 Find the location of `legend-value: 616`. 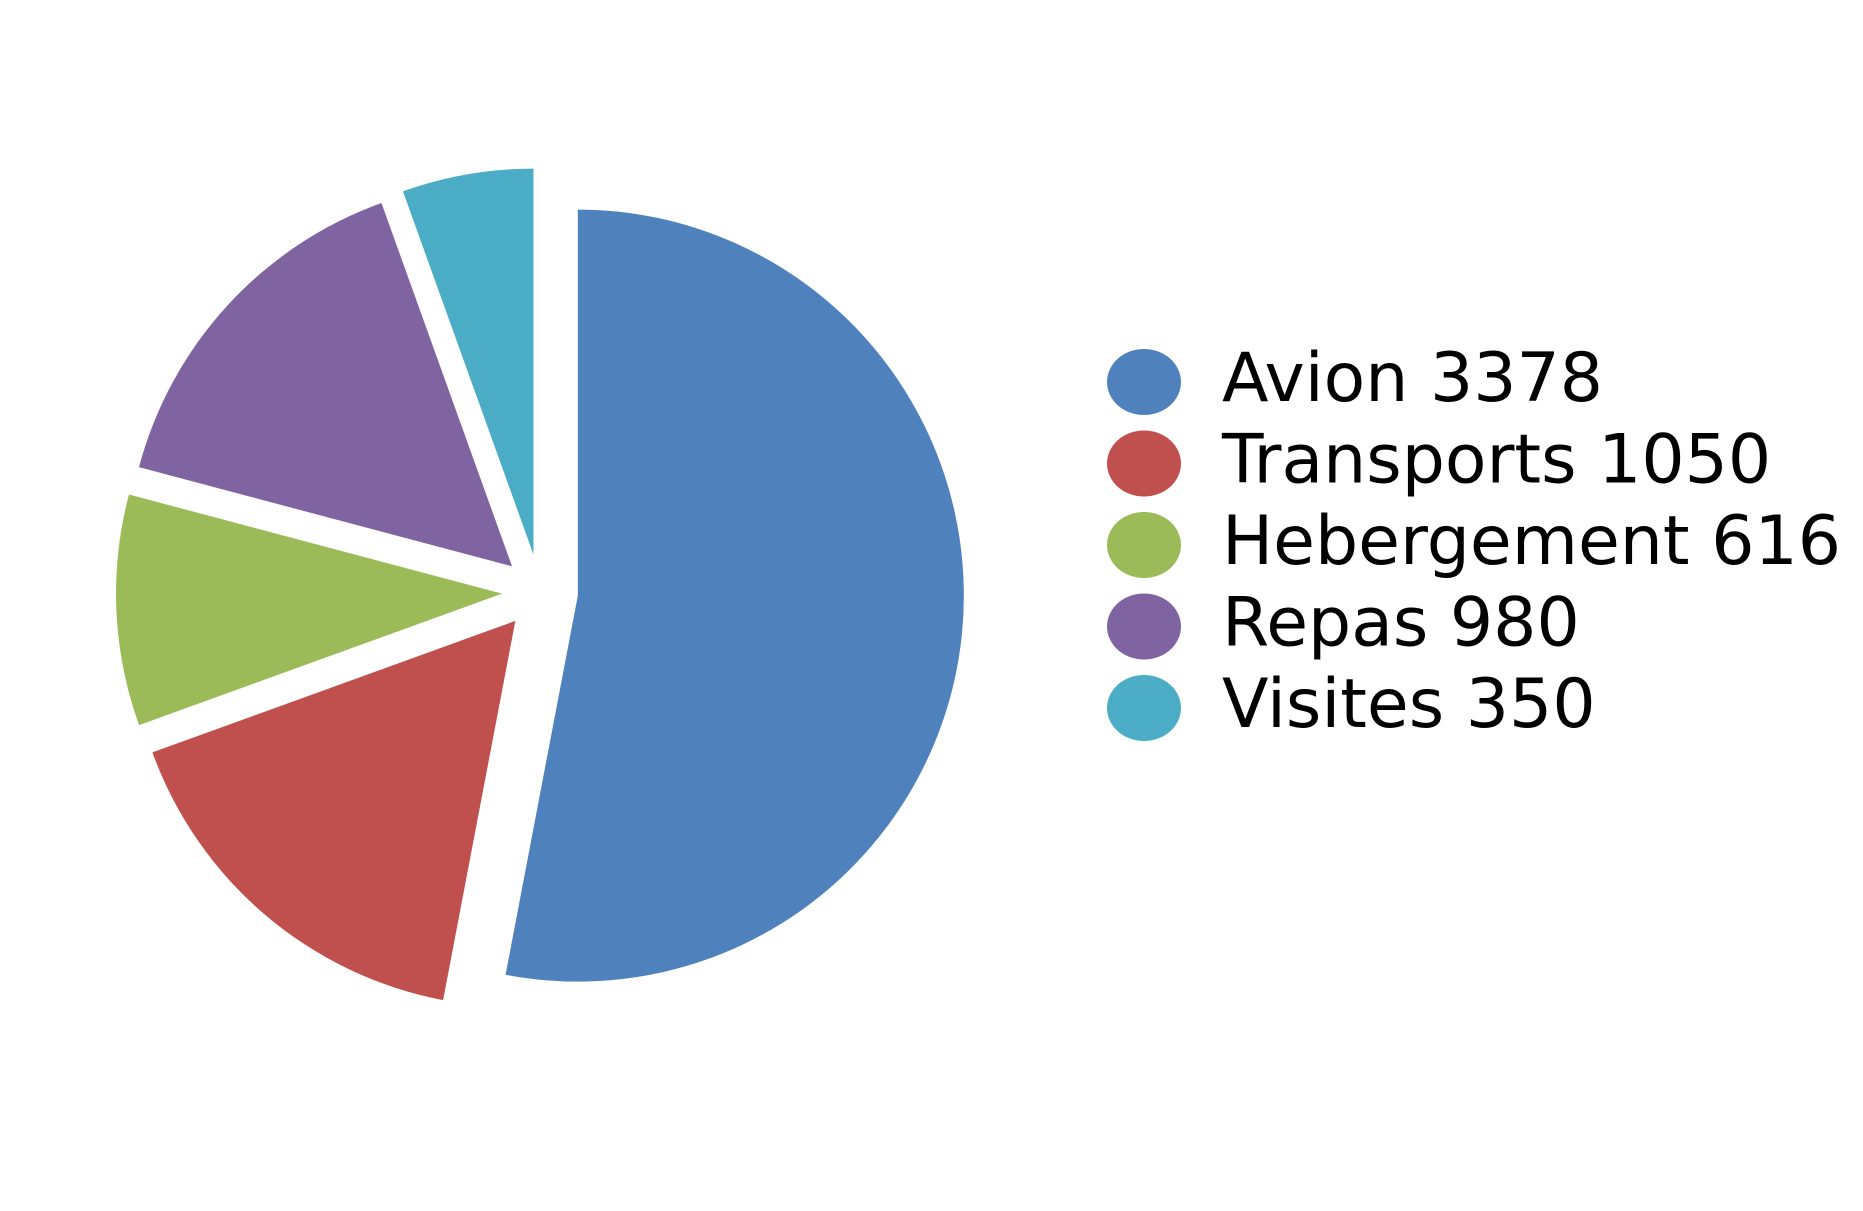

legend-value: 616 is located at coordinates (1776, 541).